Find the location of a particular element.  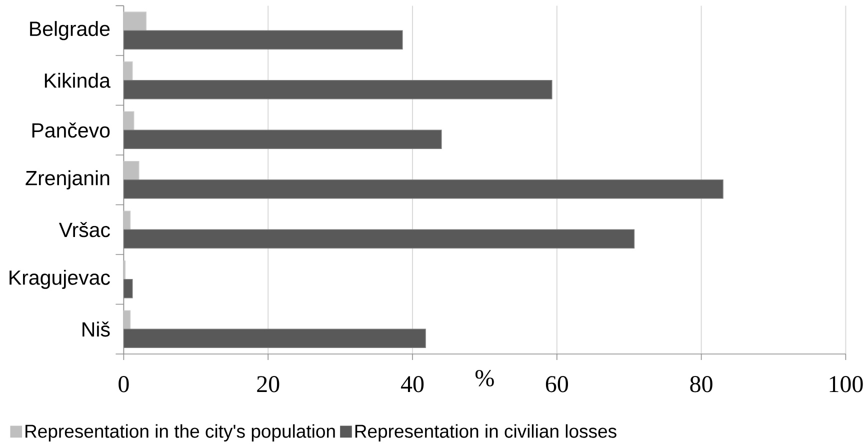

legend-label: Representation in civilian losses is located at coordinates (485, 433).